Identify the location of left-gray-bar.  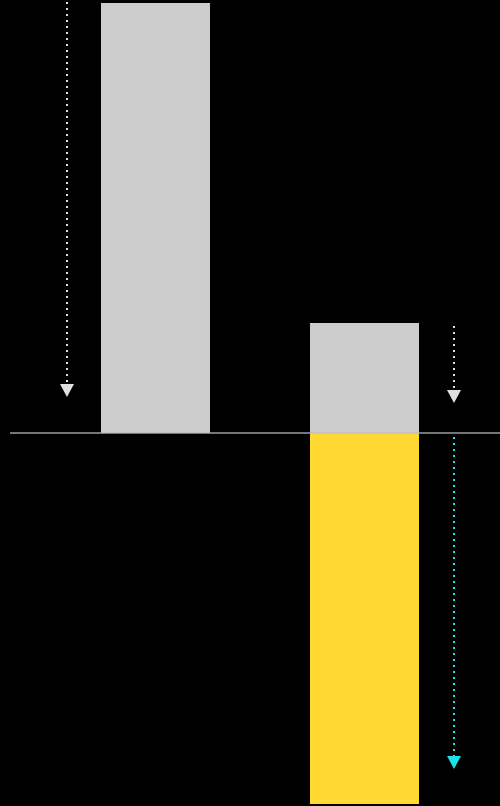
(155, 218).